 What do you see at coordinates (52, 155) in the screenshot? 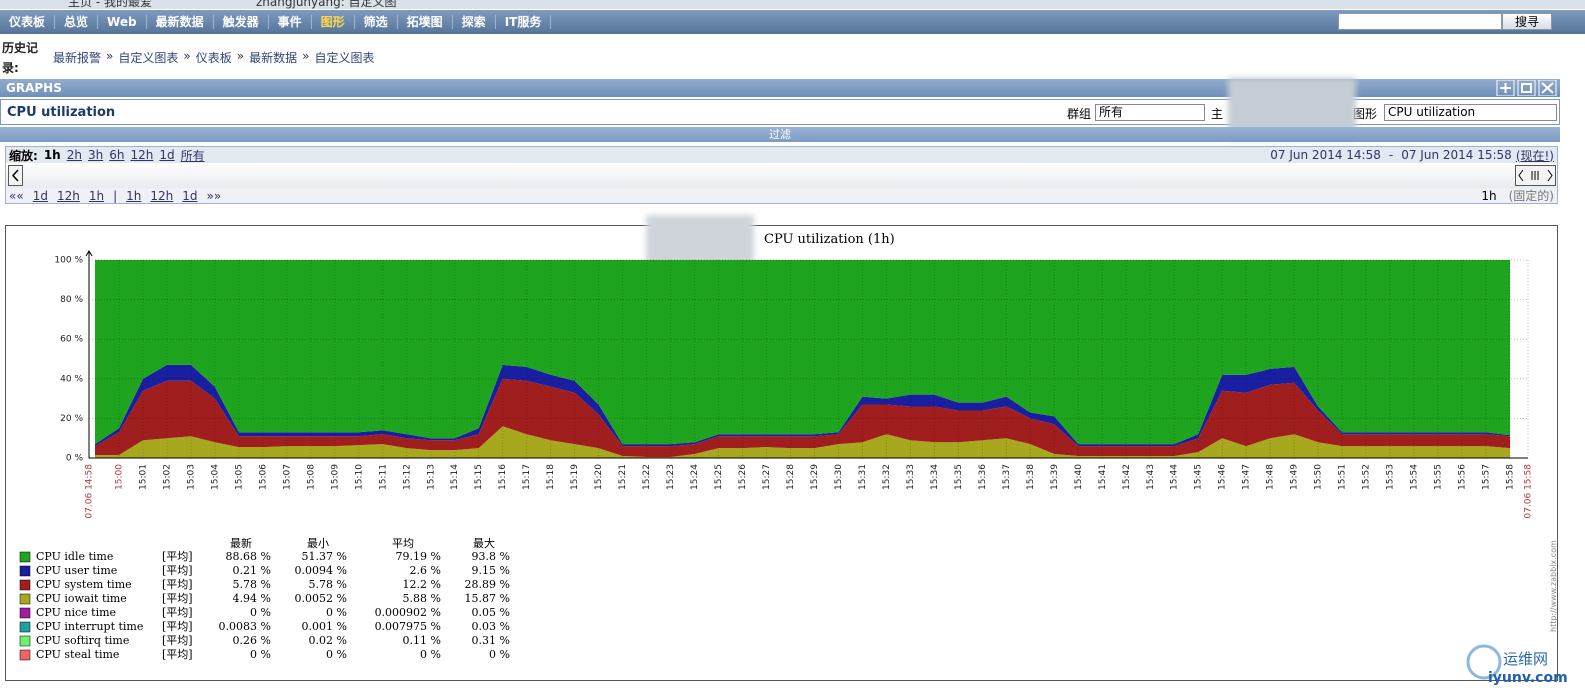
I see `zoom-option: 1h` at bounding box center [52, 155].